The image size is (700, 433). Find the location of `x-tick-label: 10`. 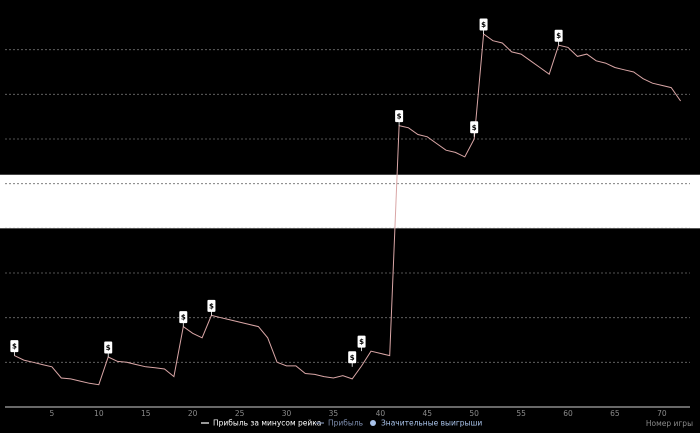

x-tick-label: 10 is located at coordinates (99, 413).